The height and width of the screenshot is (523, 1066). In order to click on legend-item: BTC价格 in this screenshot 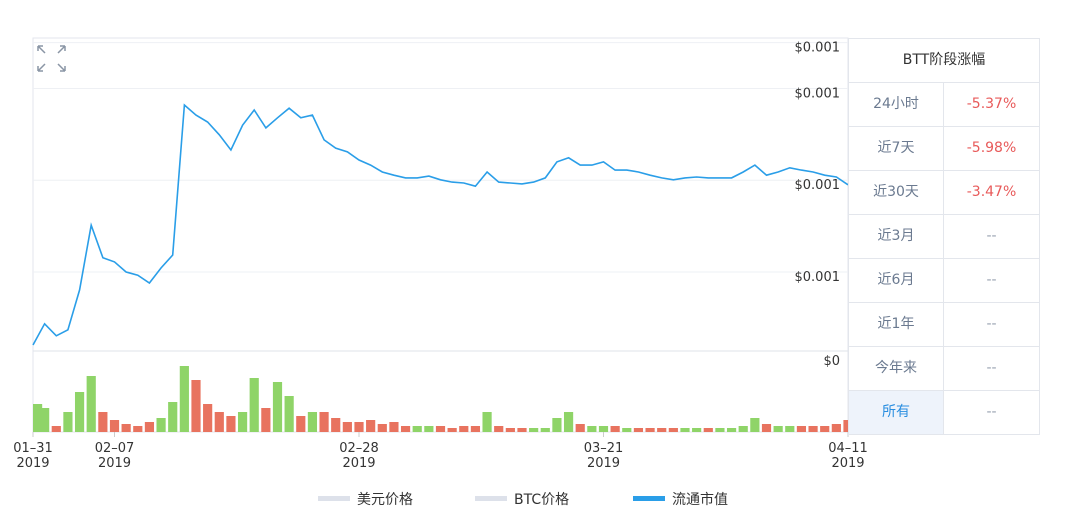, I will do `click(522, 500)`.